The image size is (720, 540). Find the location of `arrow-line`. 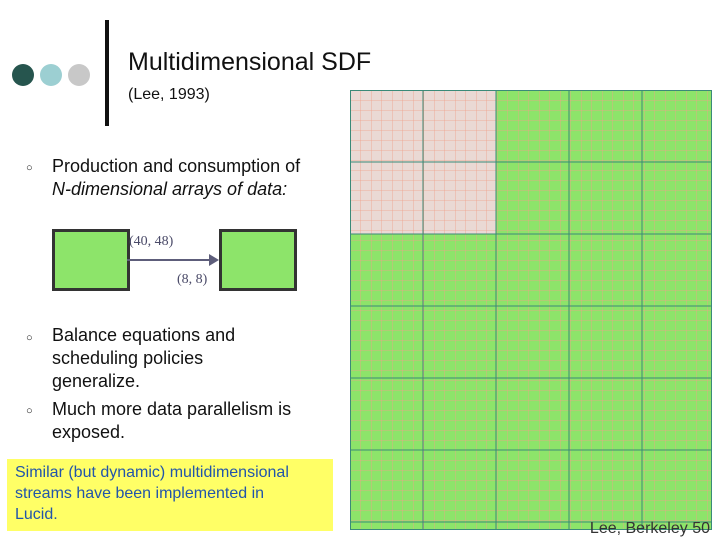

arrow-line is located at coordinates (168, 260).